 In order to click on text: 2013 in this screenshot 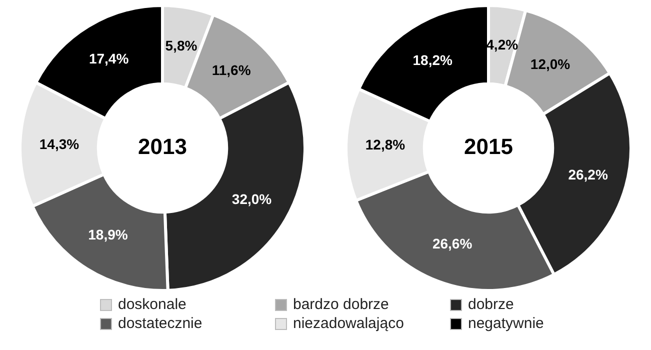, I will do `click(162, 147)`.